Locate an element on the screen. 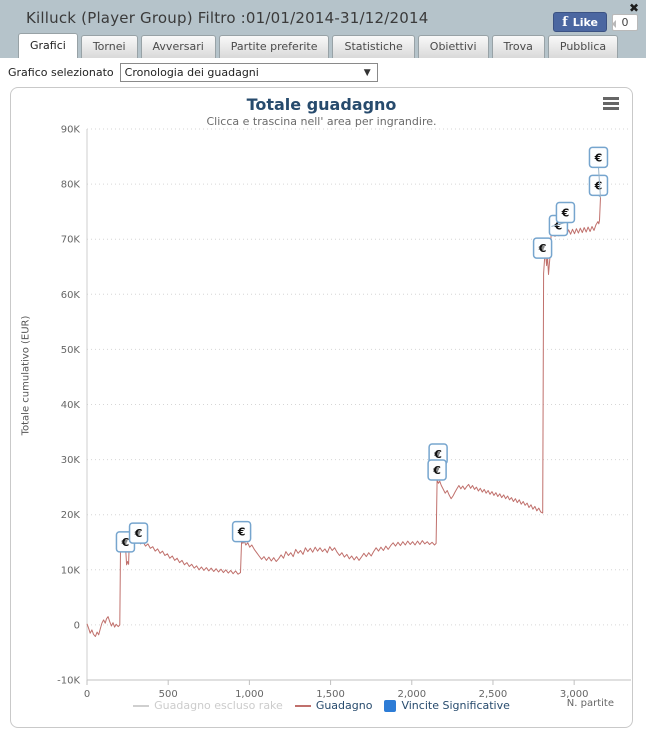 This screenshot has width=646, height=744. x-tick-label: 2,000 is located at coordinates (411, 694).